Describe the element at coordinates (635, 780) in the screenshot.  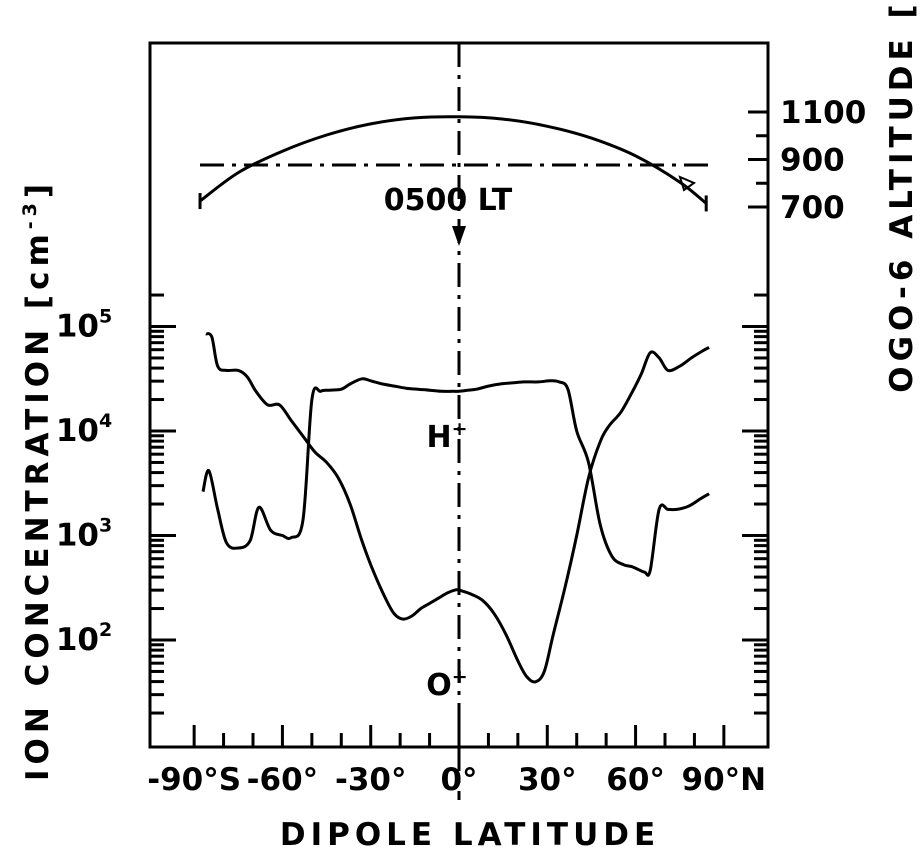
I see `x-tick-label: 60°` at that location.